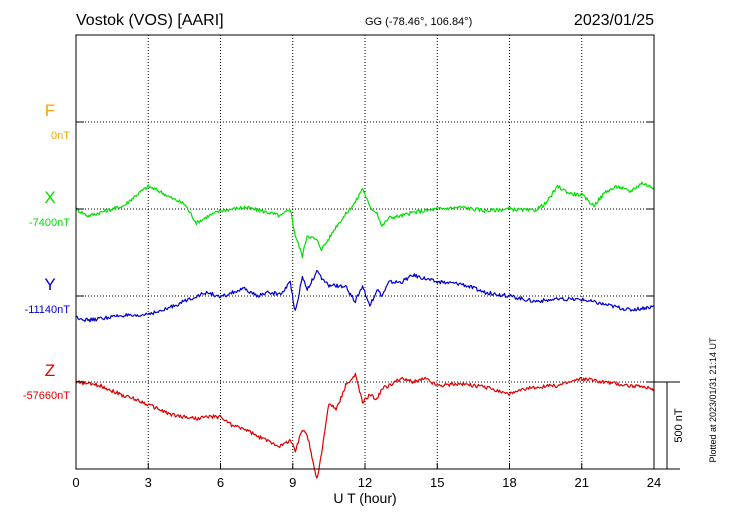 Image resolution: width=730 pixels, height=520 pixels. What do you see at coordinates (437, 482) in the screenshot?
I see `x-tick-label: 15` at bounding box center [437, 482].